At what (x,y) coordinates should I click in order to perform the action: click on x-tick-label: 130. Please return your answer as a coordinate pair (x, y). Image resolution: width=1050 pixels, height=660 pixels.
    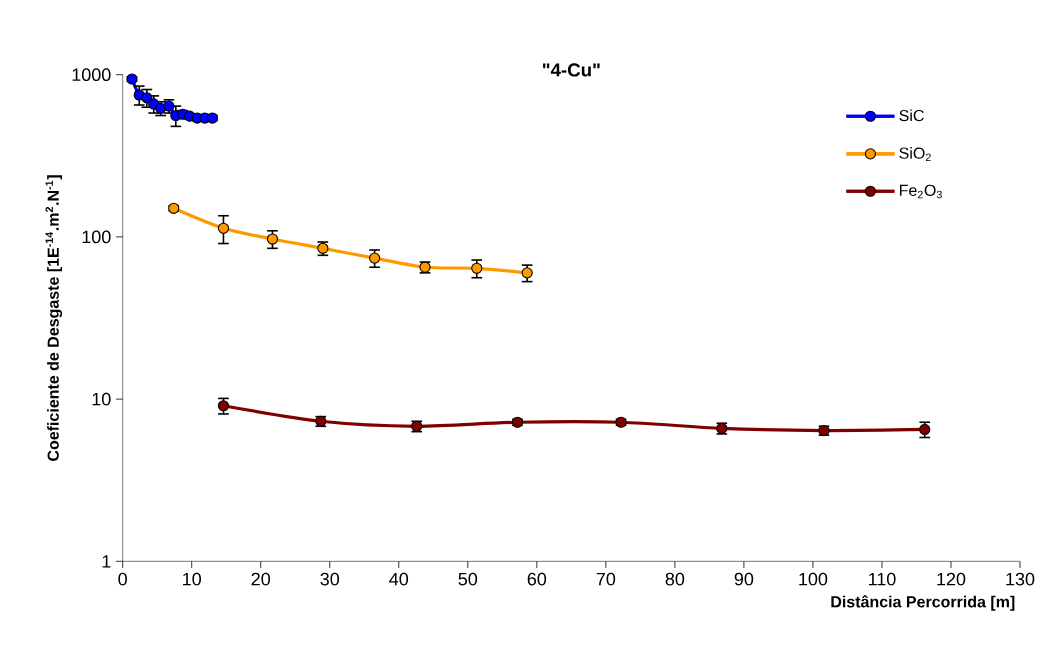
    Looking at the image, I should click on (1020, 579).